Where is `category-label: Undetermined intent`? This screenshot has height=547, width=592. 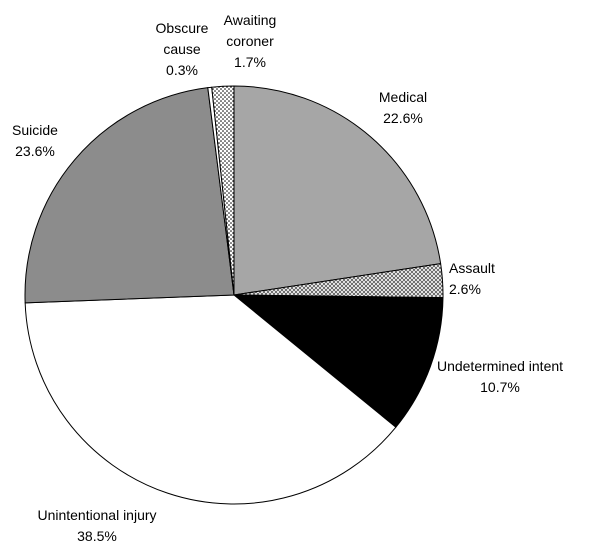 category-label: Undetermined intent is located at coordinates (500, 366).